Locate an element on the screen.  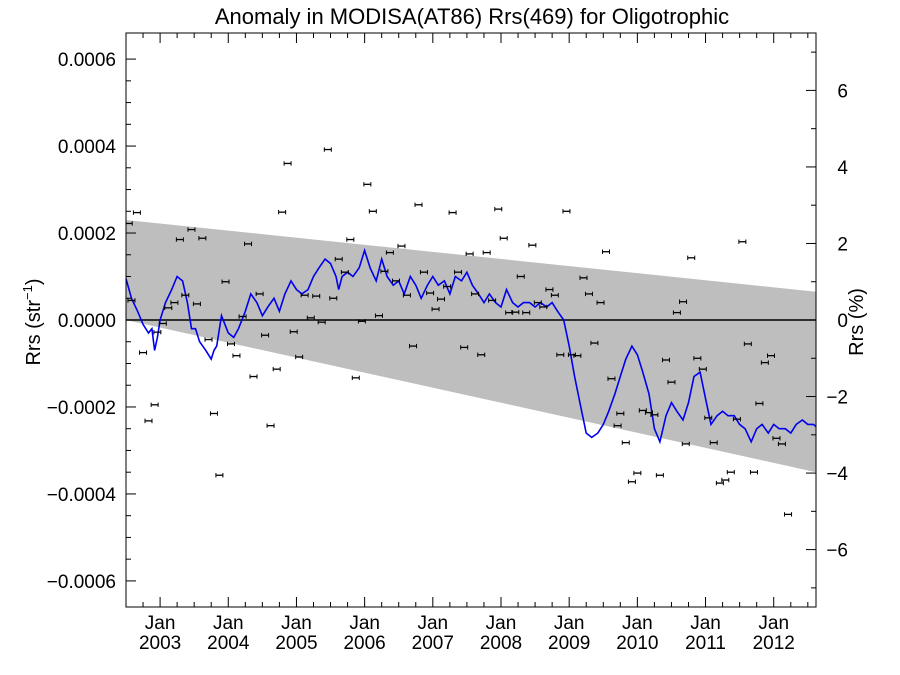
x-tick-year-label: 2011 is located at coordinates (705, 643).